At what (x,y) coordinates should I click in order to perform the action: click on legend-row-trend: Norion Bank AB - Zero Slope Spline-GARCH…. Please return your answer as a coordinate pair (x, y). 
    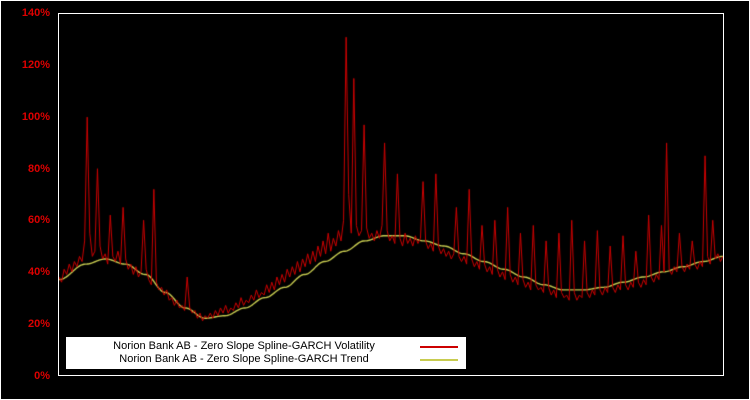
    Looking at the image, I should click on (266, 359).